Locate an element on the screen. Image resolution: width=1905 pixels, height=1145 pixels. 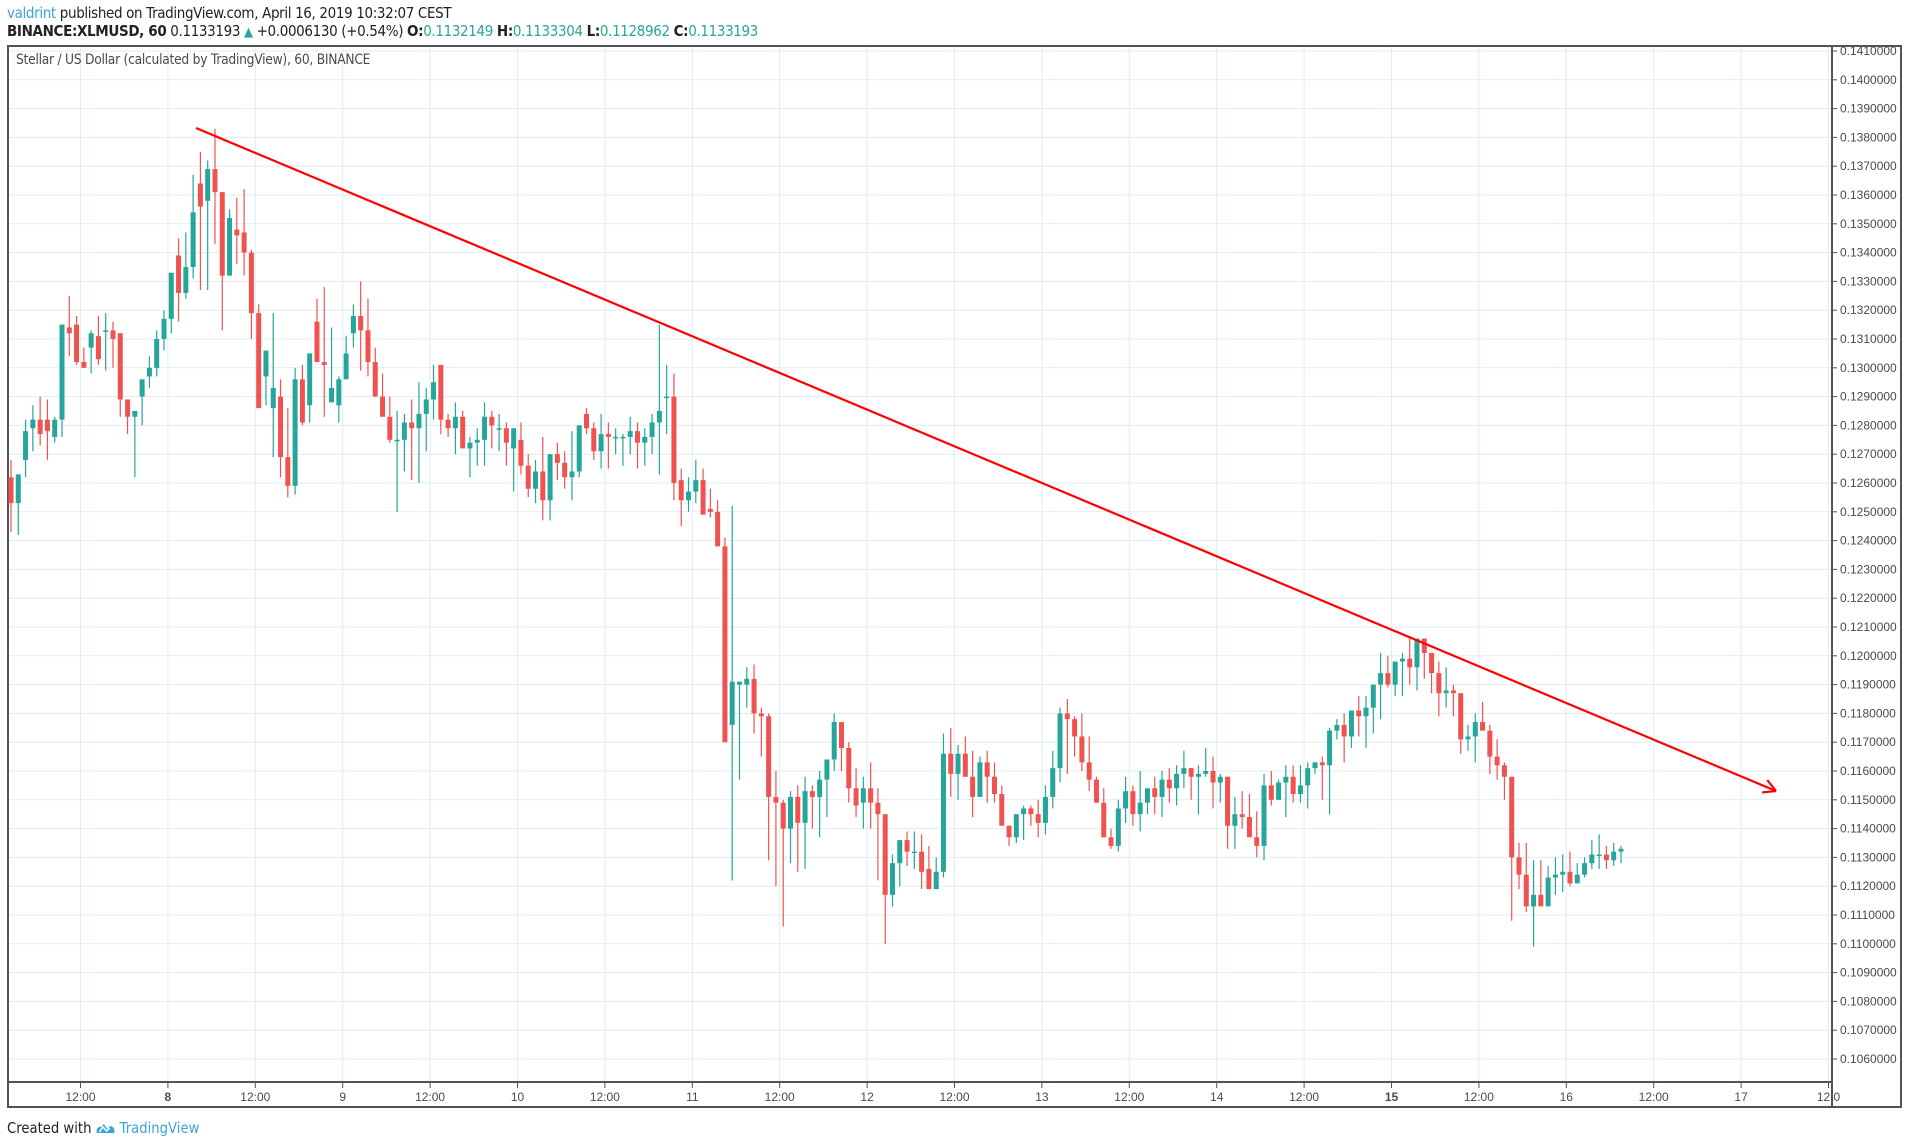
tradingview-link: TradingView is located at coordinates (159, 1128).